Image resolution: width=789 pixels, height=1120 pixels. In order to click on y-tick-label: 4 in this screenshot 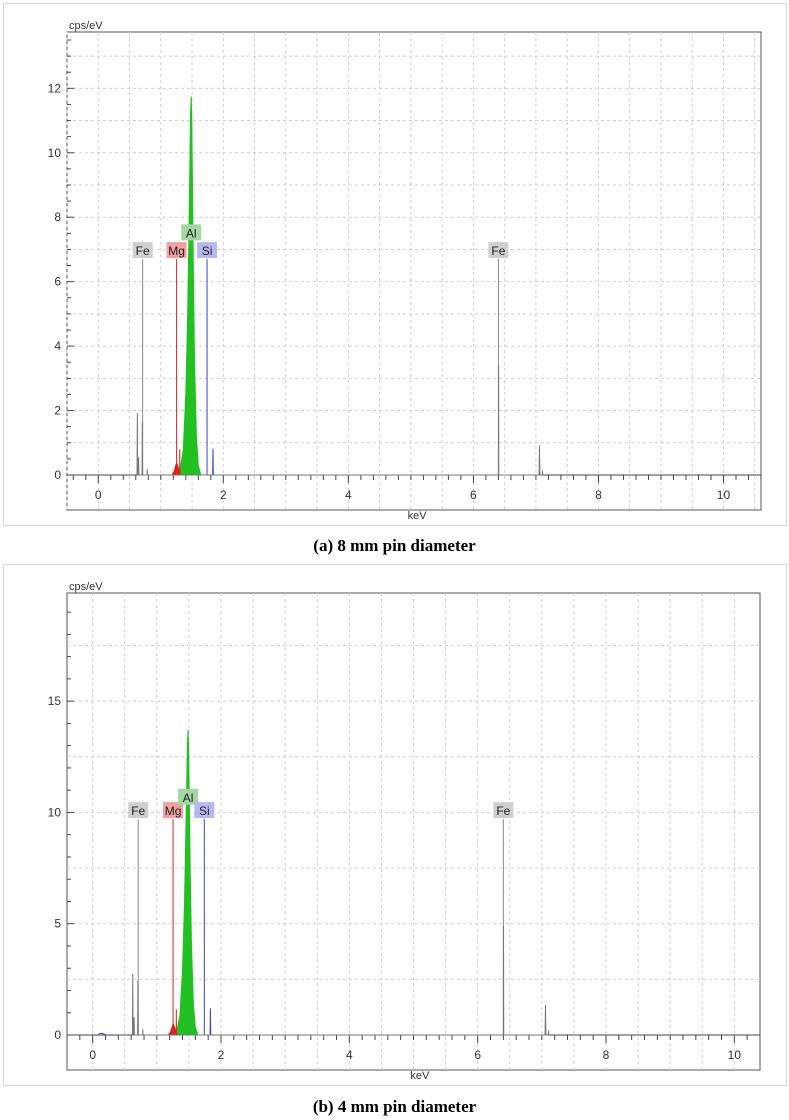, I will do `click(57, 346)`.